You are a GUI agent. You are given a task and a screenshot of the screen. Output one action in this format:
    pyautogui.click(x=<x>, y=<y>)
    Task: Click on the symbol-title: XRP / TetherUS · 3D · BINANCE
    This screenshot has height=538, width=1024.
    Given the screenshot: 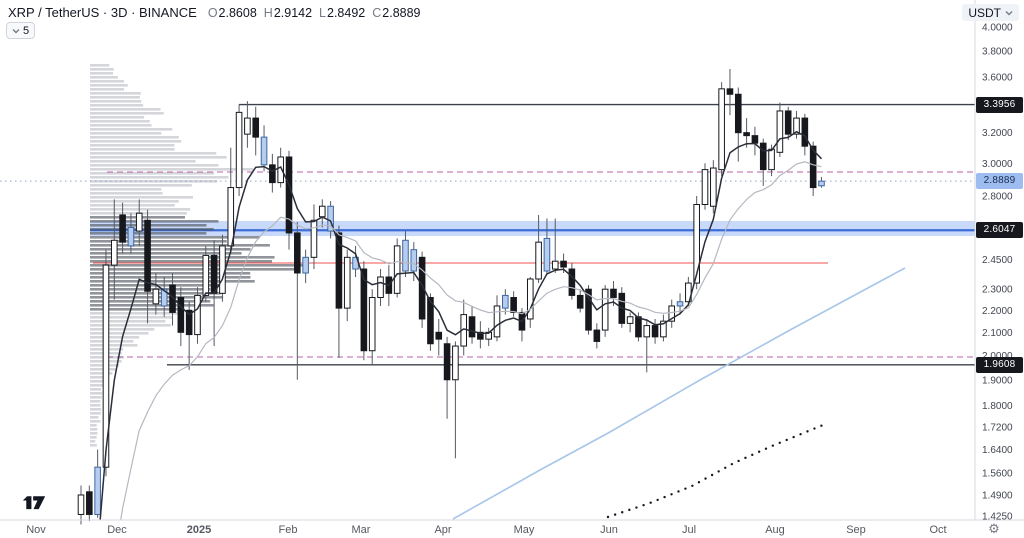 What is the action you would take?
    pyautogui.click(x=102, y=12)
    